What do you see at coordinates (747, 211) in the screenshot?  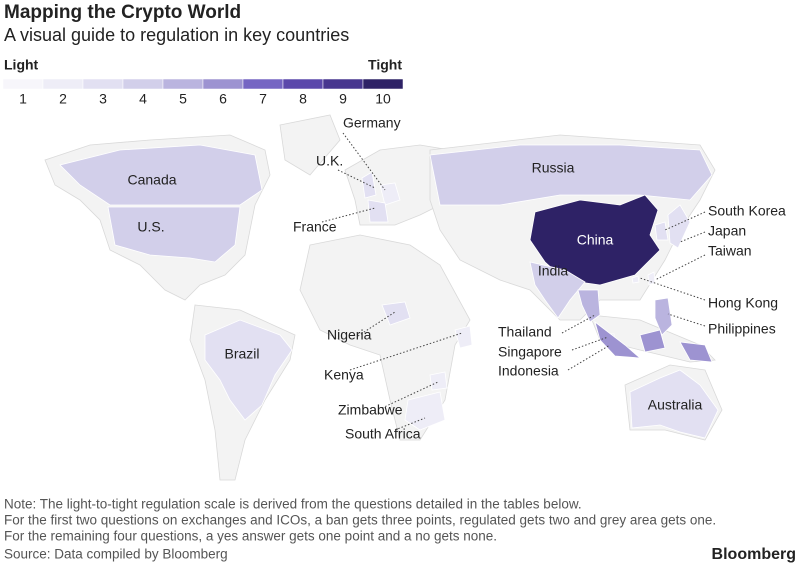 I see `country-label: South Korea` at bounding box center [747, 211].